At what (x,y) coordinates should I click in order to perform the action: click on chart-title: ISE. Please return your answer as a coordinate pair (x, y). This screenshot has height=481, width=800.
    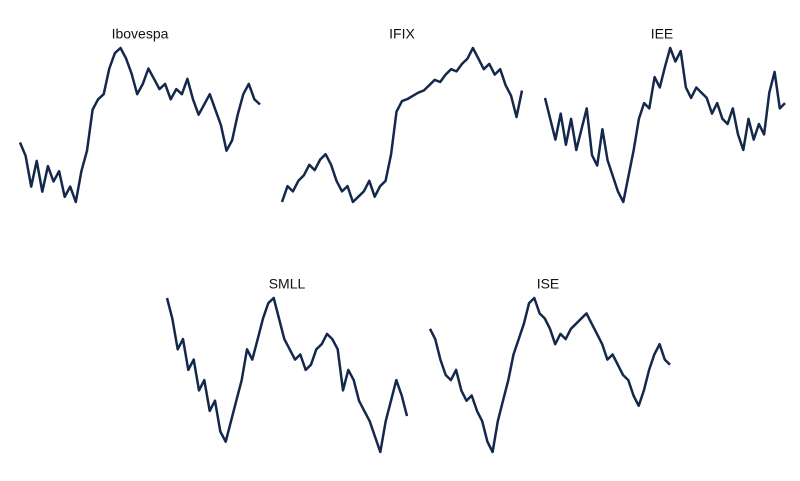
    Looking at the image, I should click on (548, 284).